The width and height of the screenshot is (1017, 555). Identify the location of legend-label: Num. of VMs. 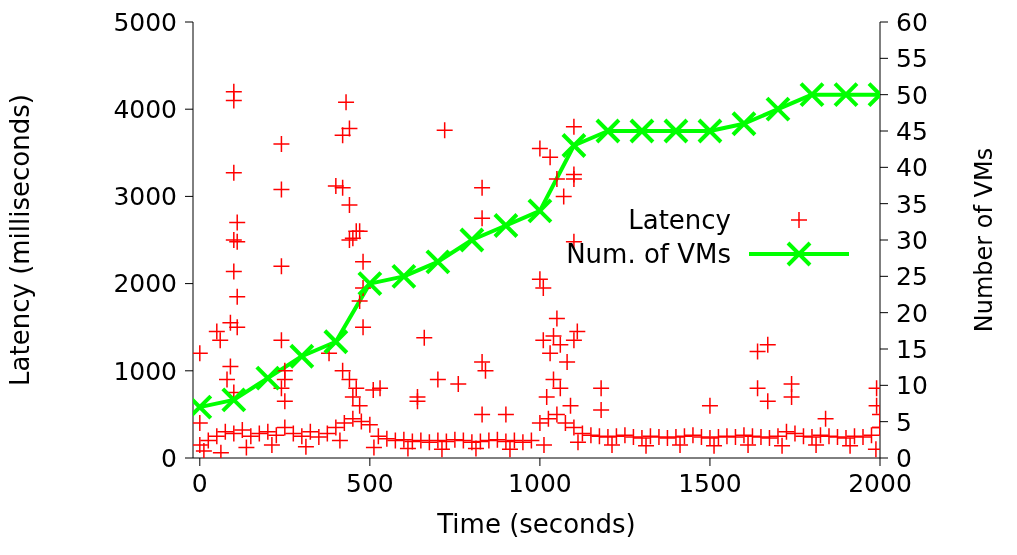
(648, 254).